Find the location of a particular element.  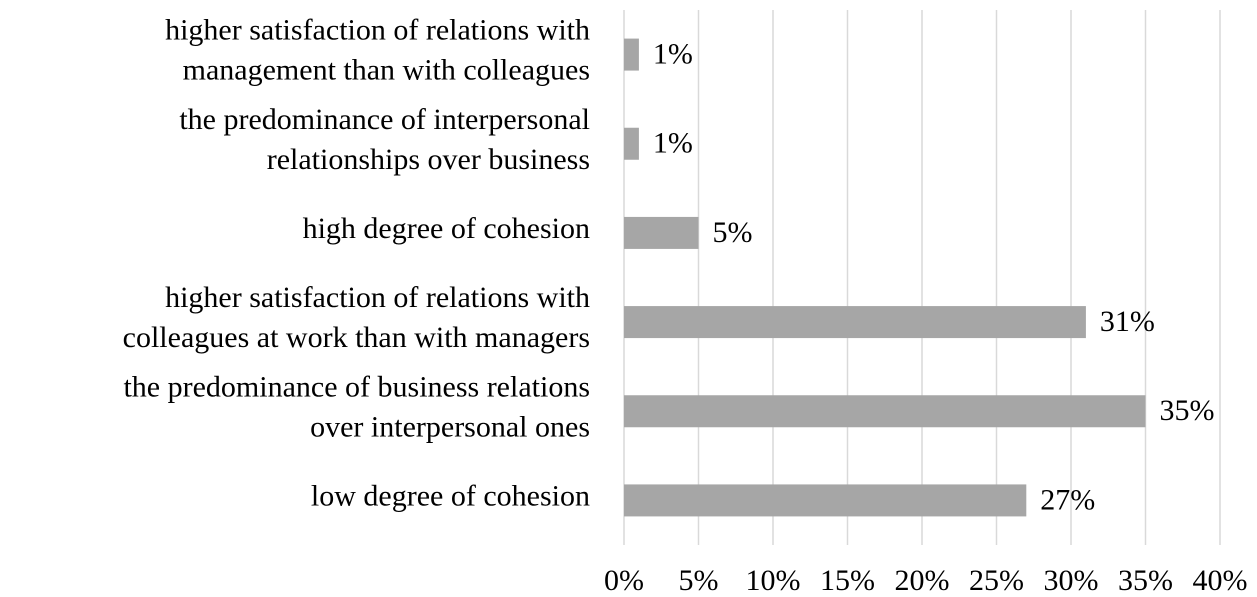

y-tick-label-line: over interpersonal ones is located at coordinates (450, 426).